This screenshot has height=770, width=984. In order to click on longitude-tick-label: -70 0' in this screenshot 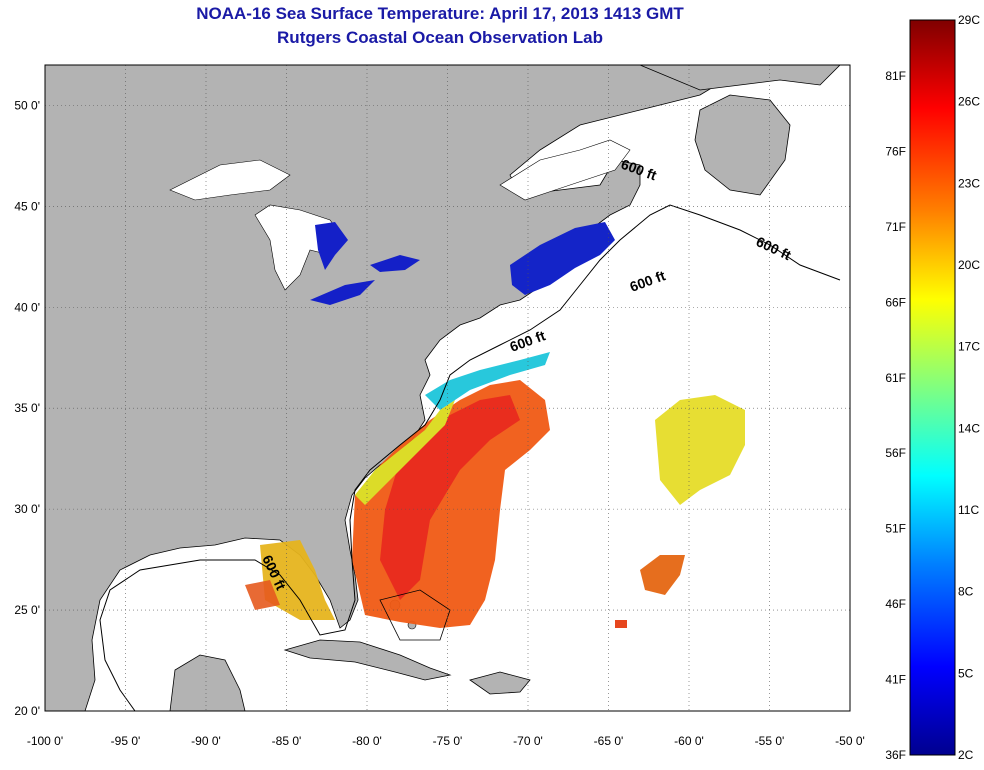, I will do `click(528, 741)`.